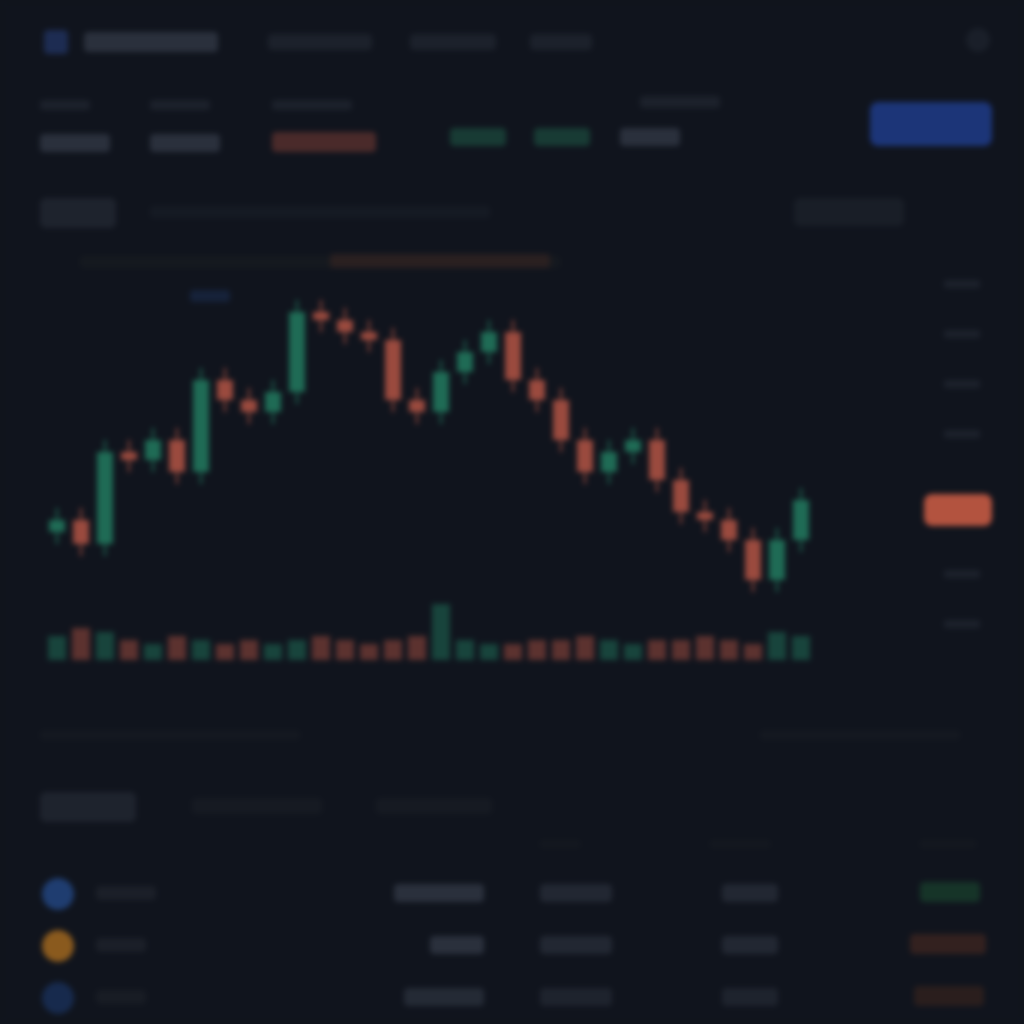 The width and height of the screenshot is (1024, 1024). What do you see at coordinates (958, 454) in the screenshot?
I see `price-axis` at bounding box center [958, 454].